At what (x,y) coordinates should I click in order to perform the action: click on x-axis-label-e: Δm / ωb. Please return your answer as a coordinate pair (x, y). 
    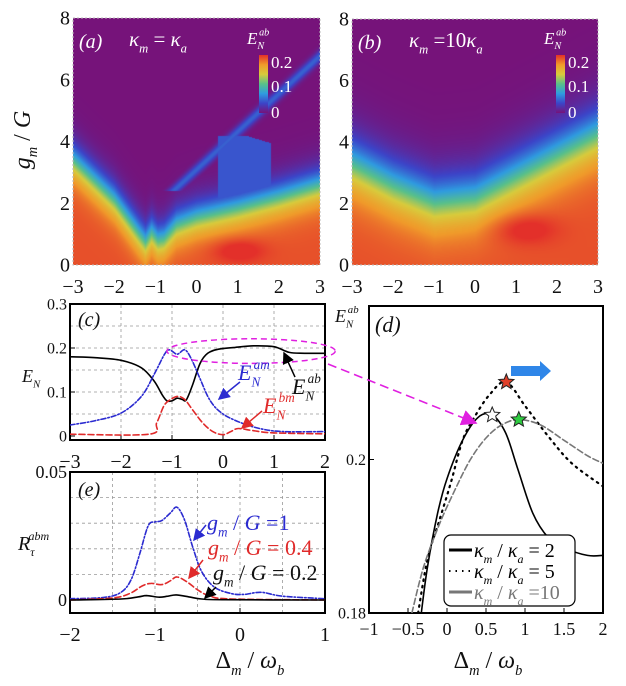
    Looking at the image, I should click on (250, 663).